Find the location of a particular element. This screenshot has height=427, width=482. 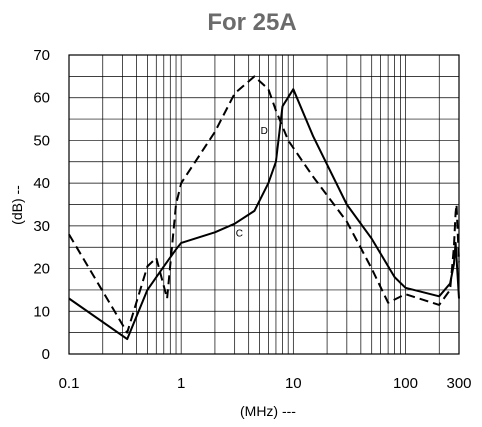

y-tick-label: 60 is located at coordinates (41, 98).